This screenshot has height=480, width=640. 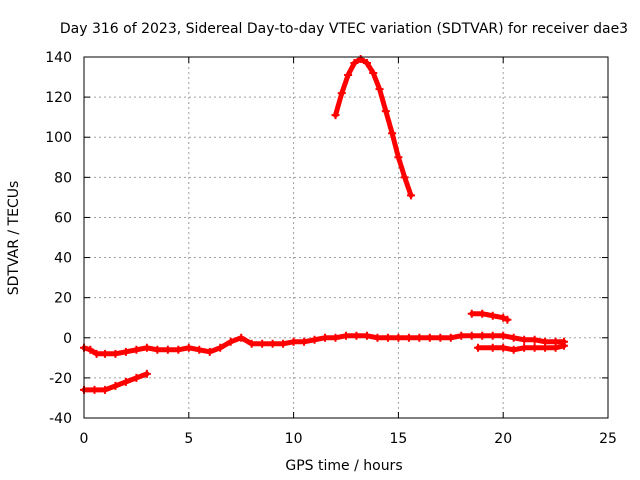 What do you see at coordinates (63, 178) in the screenshot?
I see `y-tick-label: 80` at bounding box center [63, 178].